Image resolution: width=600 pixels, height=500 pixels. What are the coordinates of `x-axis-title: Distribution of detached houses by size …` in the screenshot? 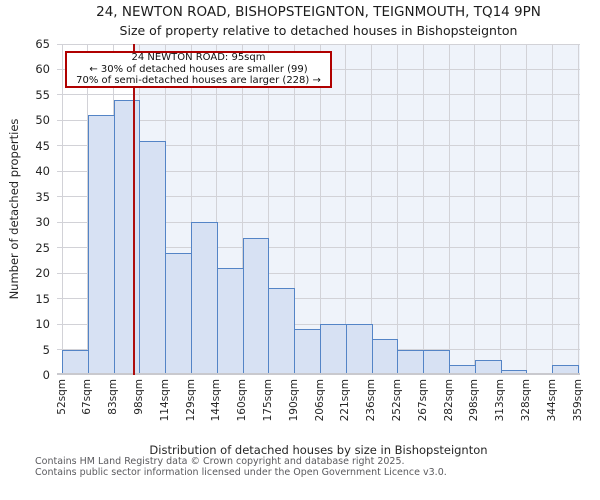 It's located at (318, 450).